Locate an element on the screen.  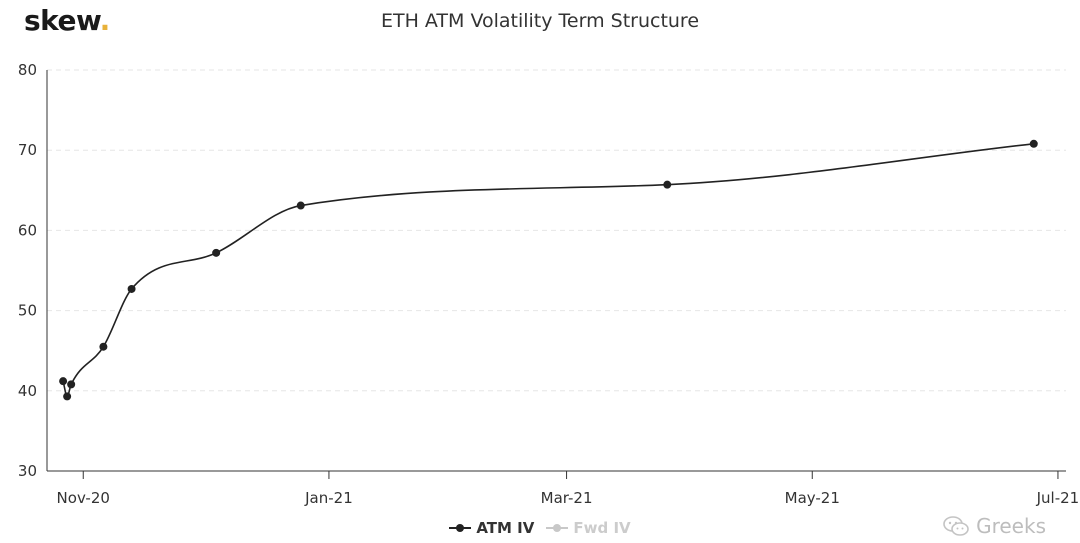
legend-item-0: ATM IV is located at coordinates (491, 528).